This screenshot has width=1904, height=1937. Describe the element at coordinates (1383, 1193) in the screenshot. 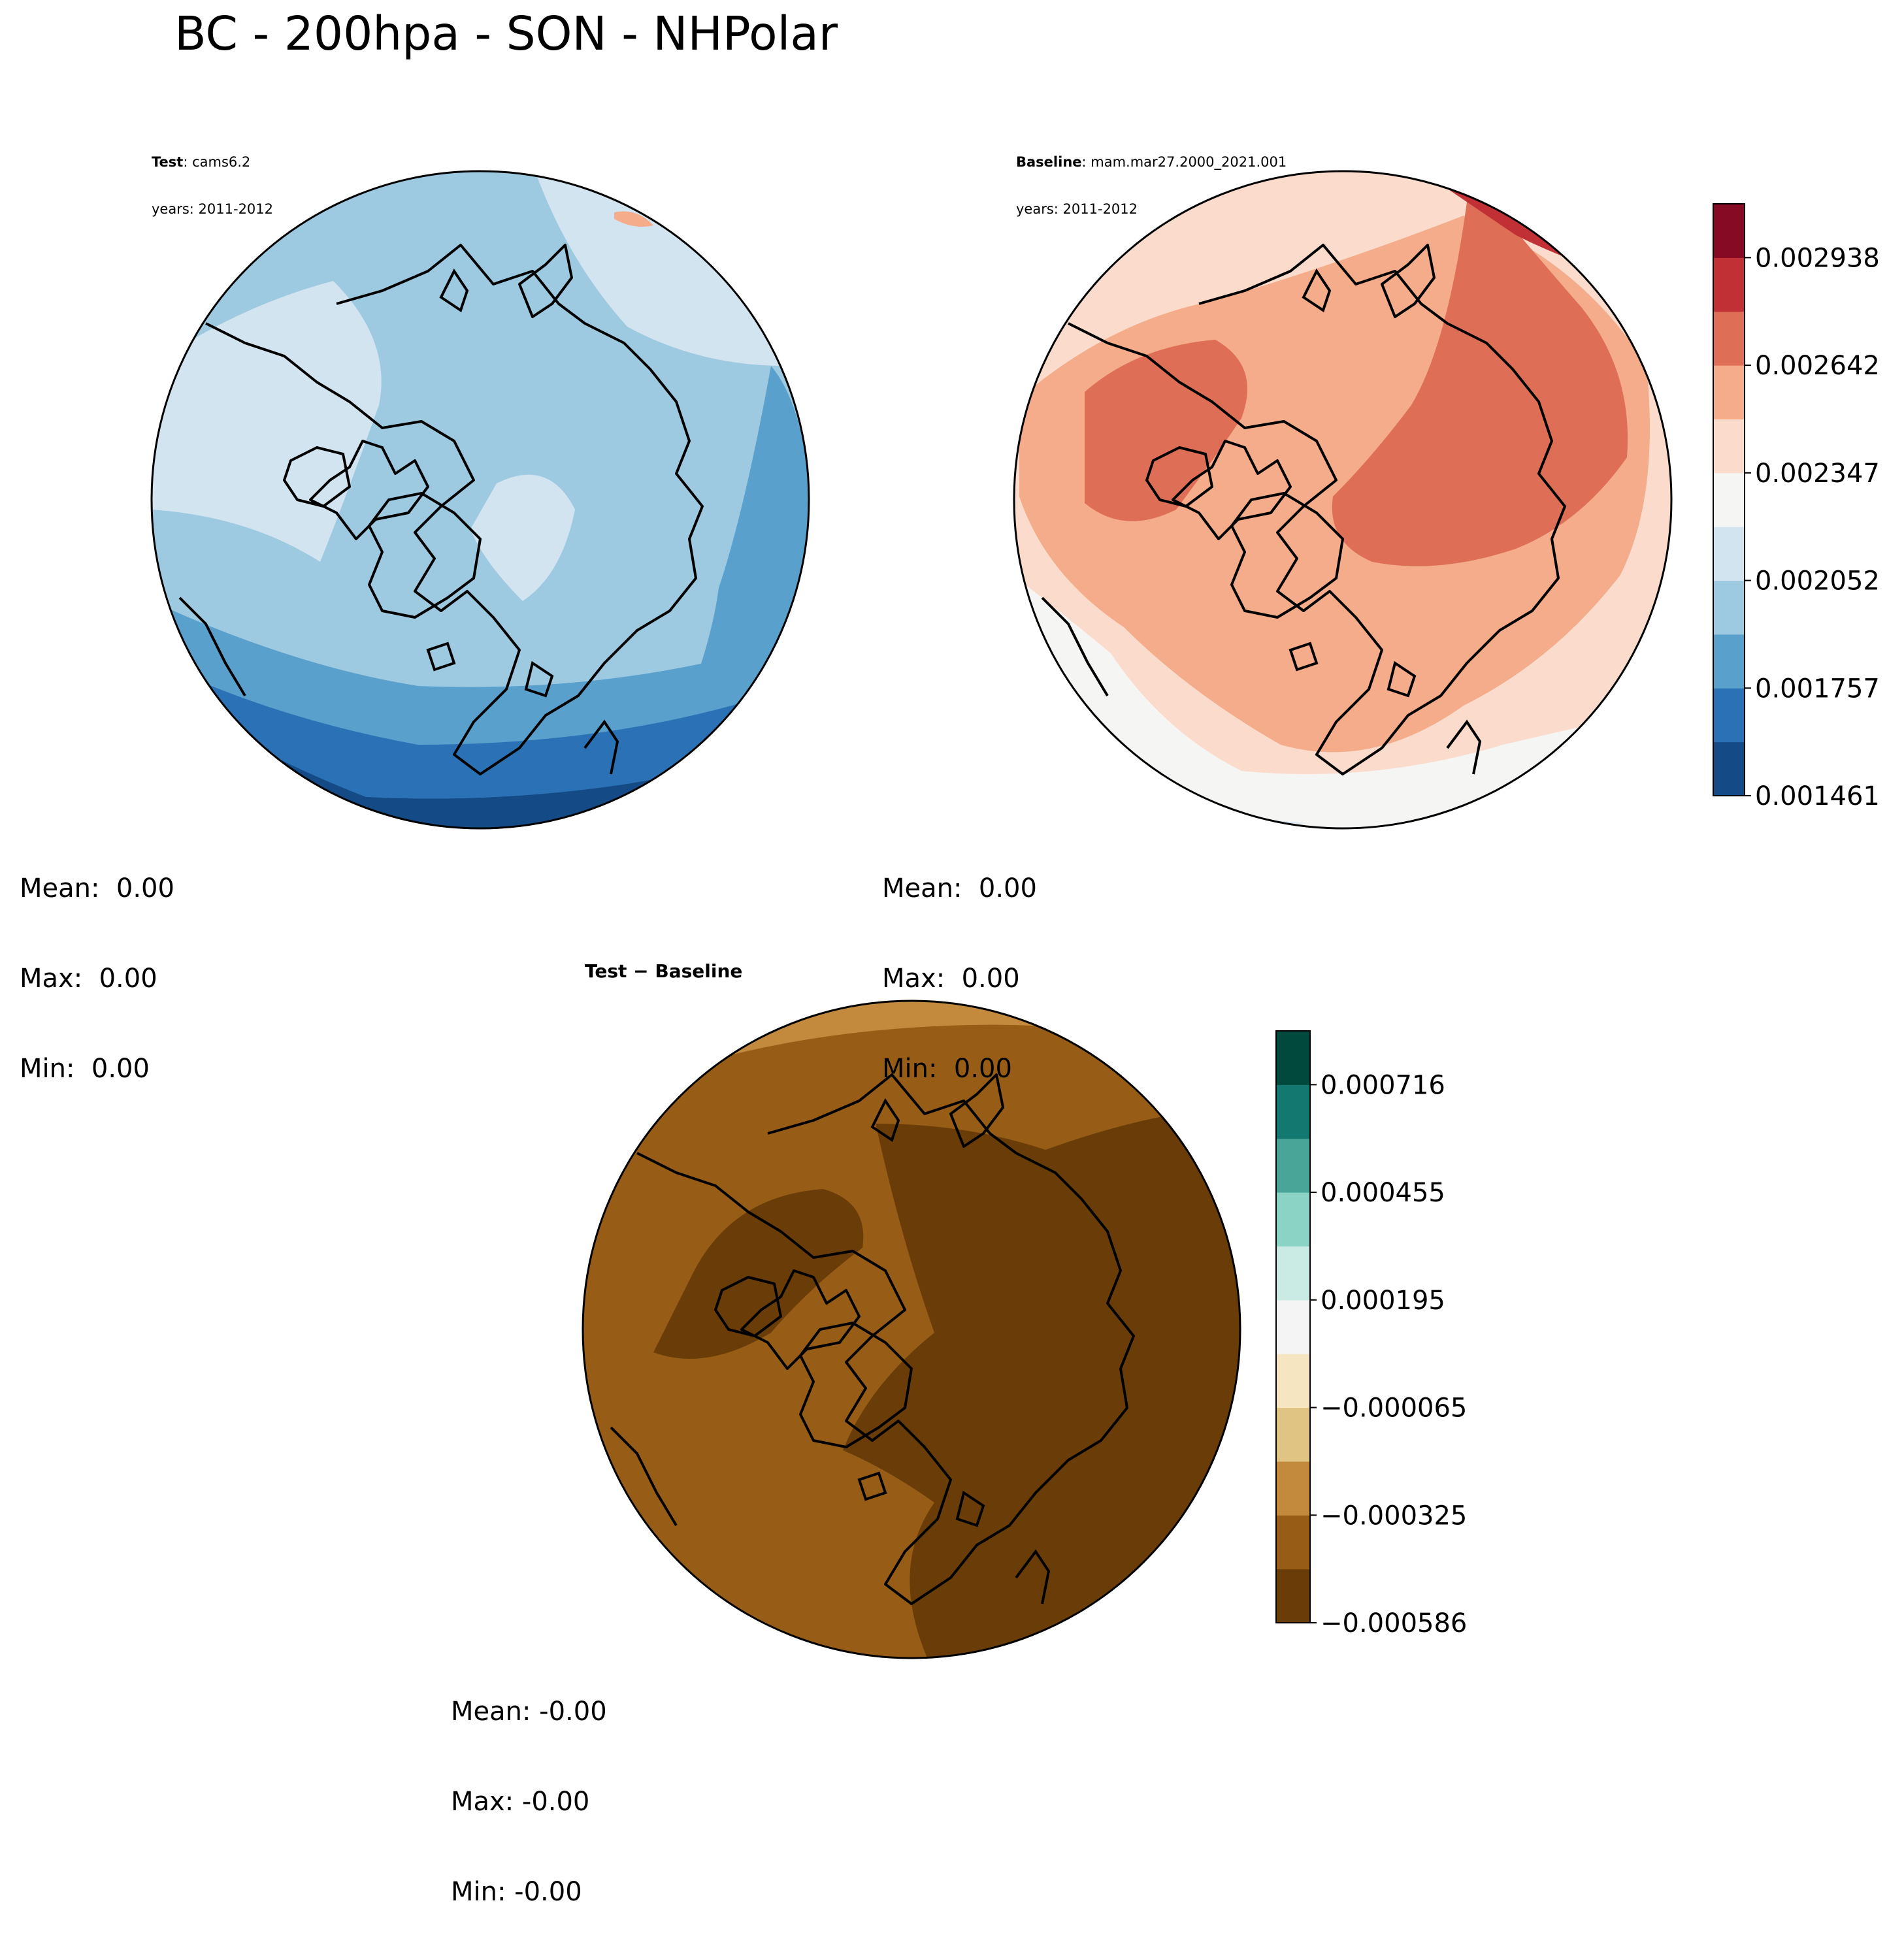

I see `diff-colorbar-tick-label: 0.000455` at that location.